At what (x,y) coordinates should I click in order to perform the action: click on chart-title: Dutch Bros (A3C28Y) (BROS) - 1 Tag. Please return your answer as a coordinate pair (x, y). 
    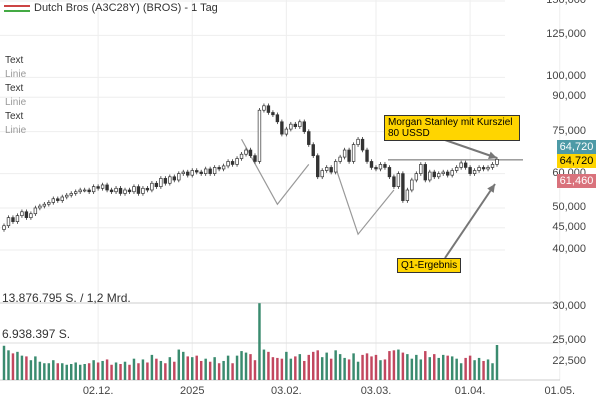
    Looking at the image, I should click on (126, 8).